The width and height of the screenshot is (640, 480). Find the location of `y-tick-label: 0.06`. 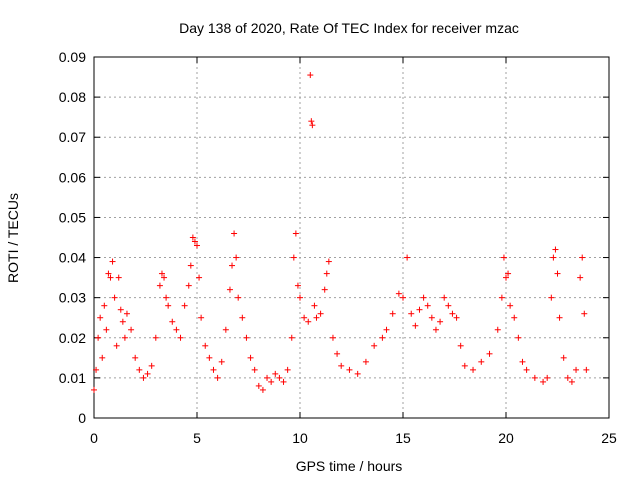

y-tick-label: 0.06 is located at coordinates (72, 177).